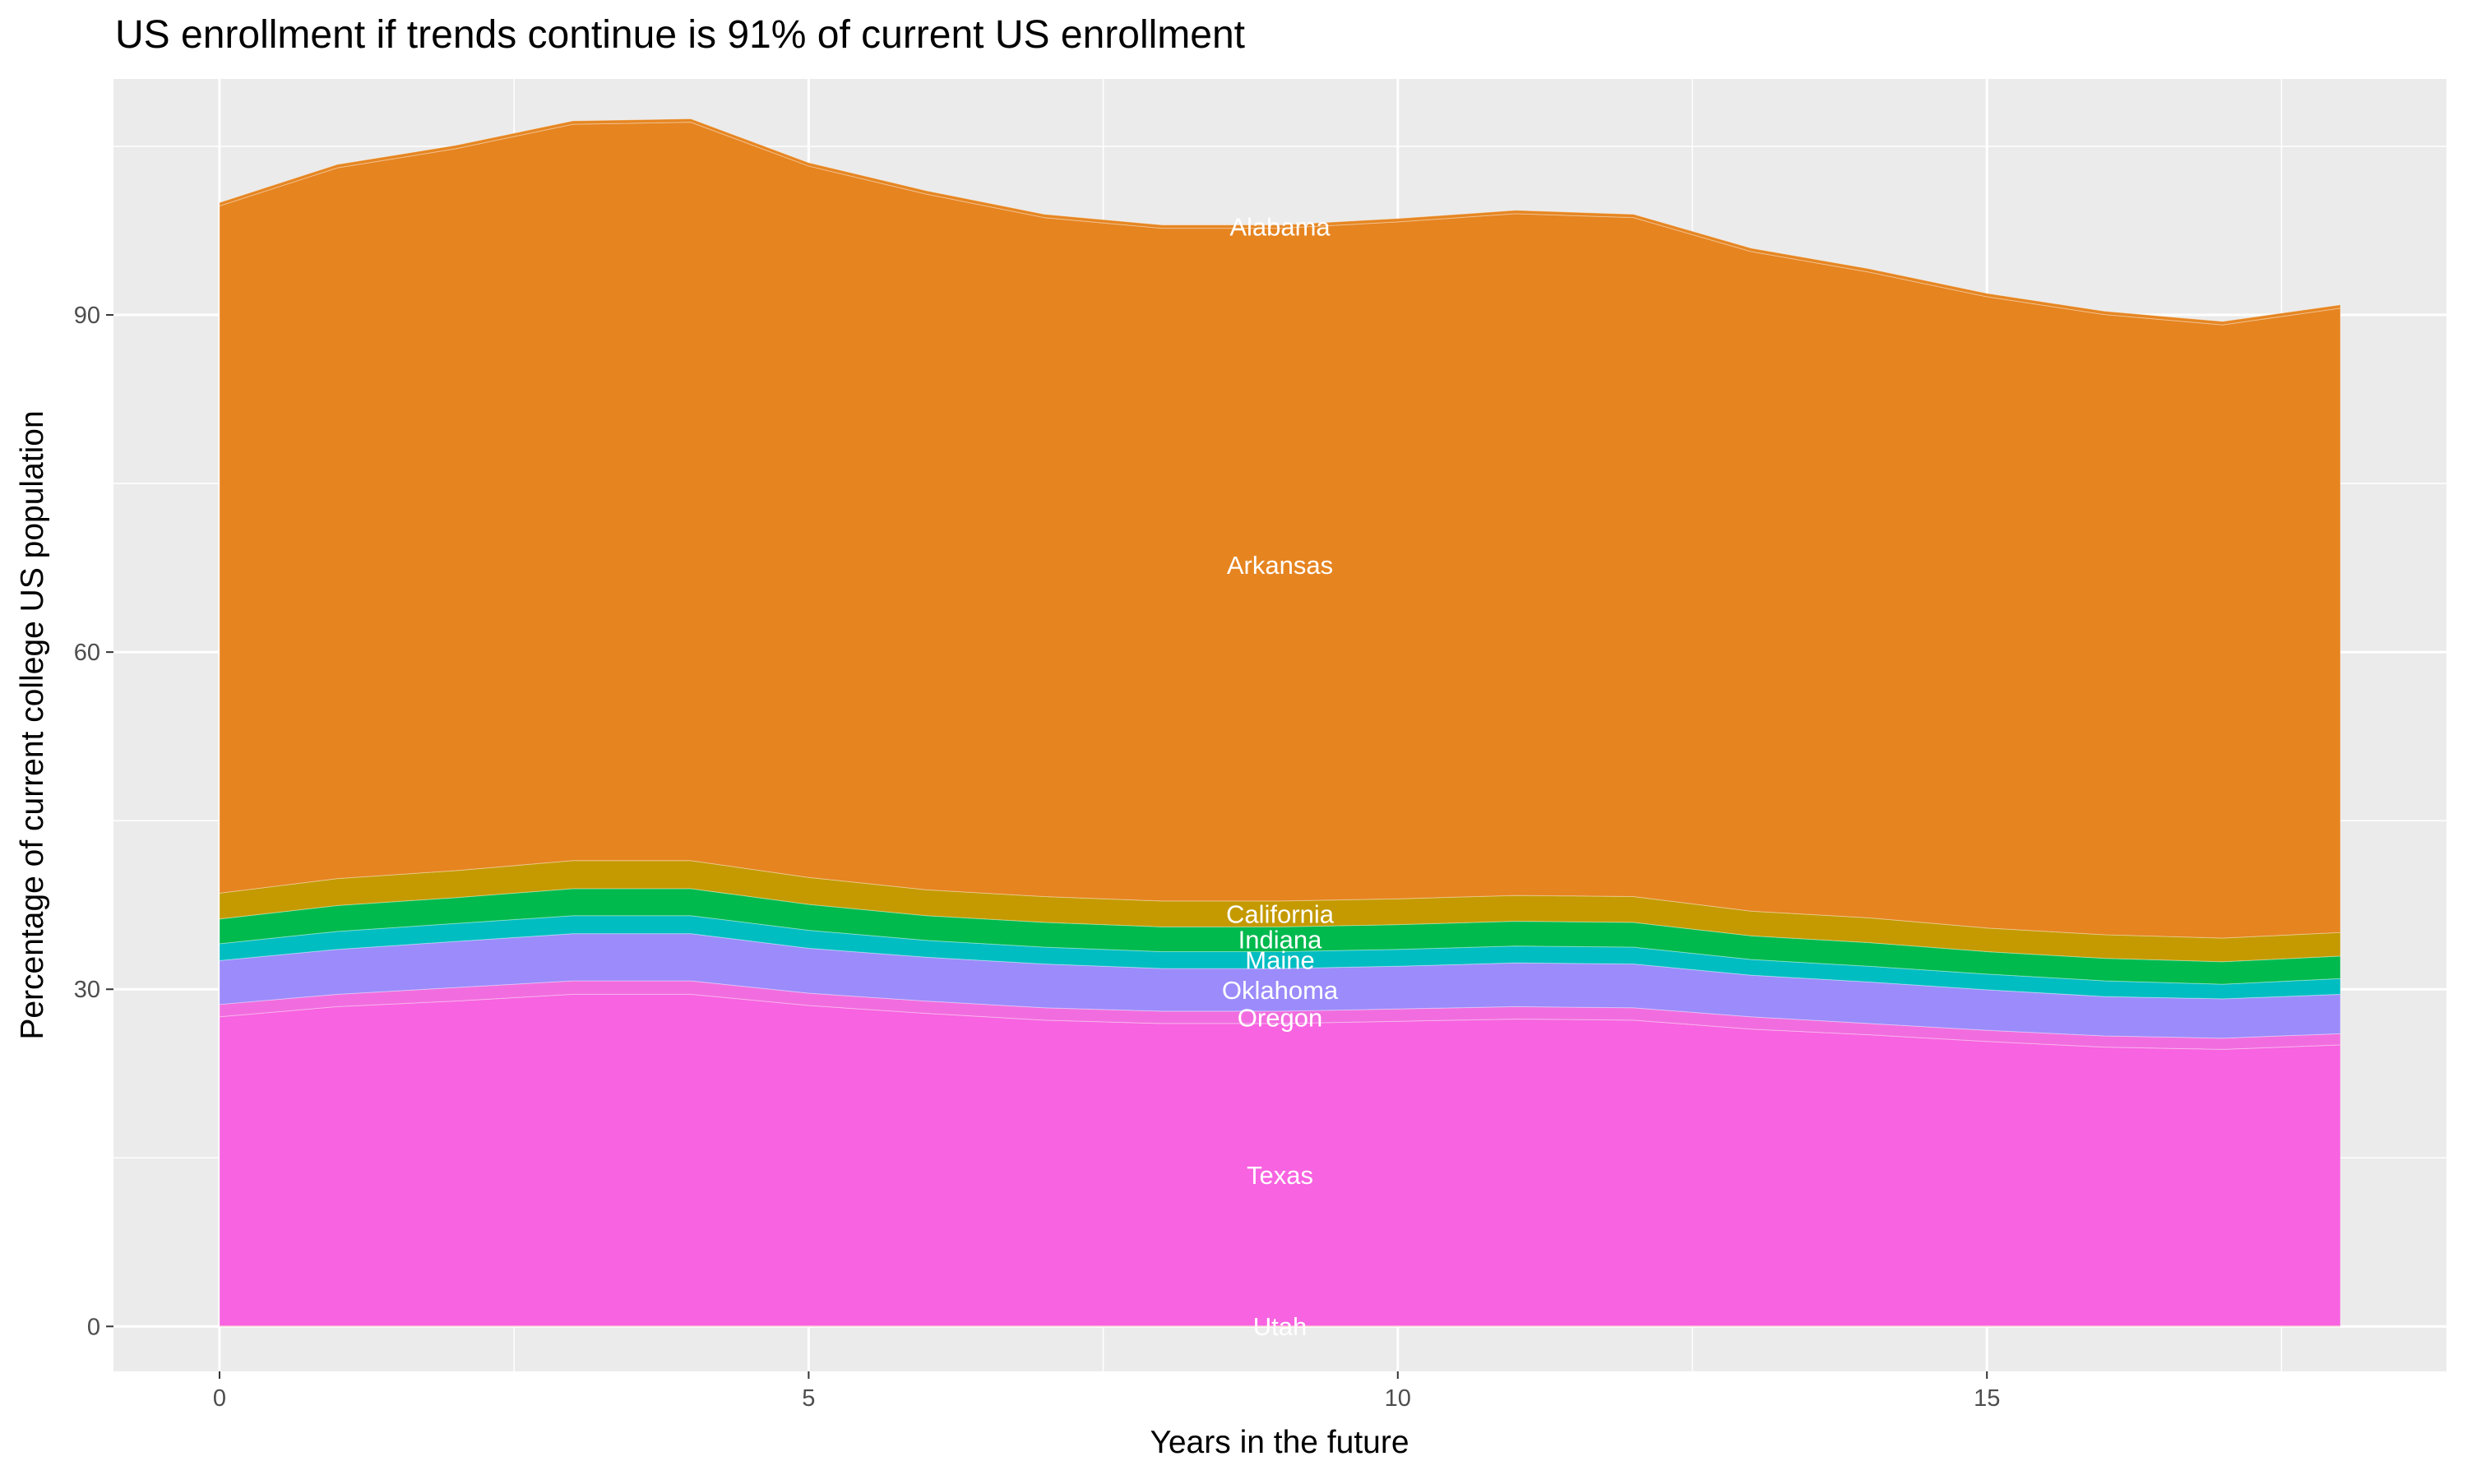 The height and width of the screenshot is (1484, 2467). I want to click on label-alabama: Alabama, so click(1280, 228).